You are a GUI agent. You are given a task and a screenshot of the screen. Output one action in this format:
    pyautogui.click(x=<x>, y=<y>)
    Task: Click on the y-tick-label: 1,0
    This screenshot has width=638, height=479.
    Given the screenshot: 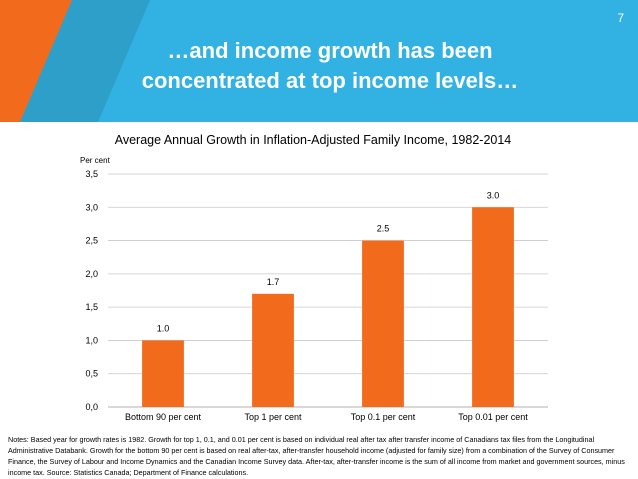 What is the action you would take?
    pyautogui.click(x=91, y=340)
    